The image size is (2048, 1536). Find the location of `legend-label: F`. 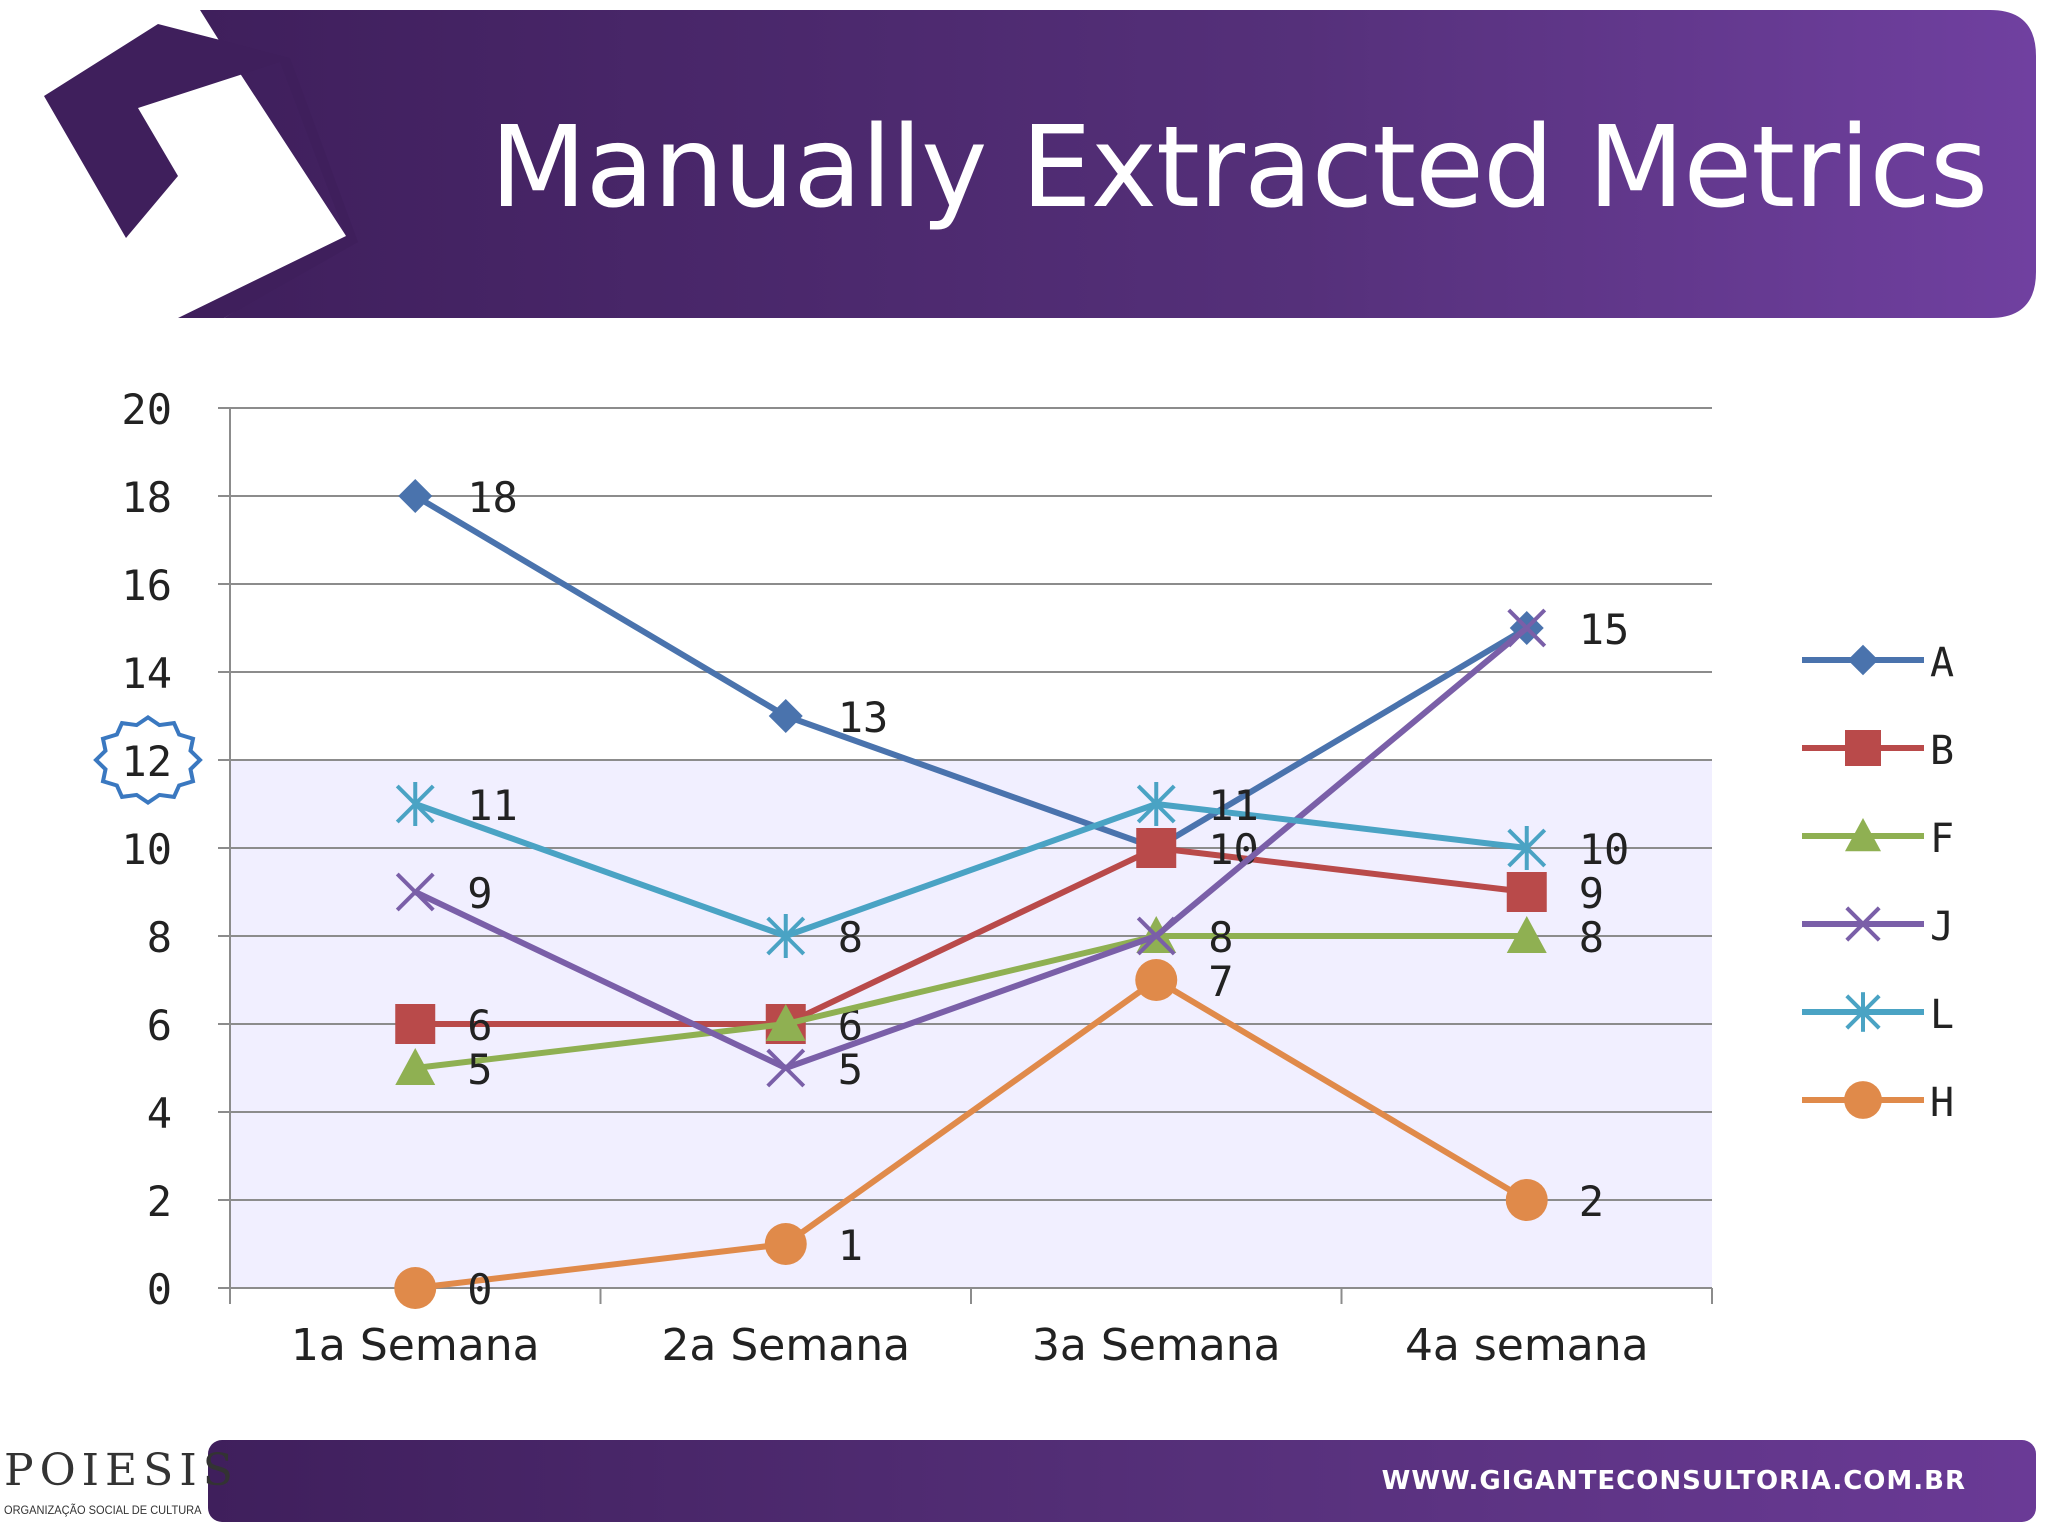

legend-label: F is located at coordinates (1942, 839).